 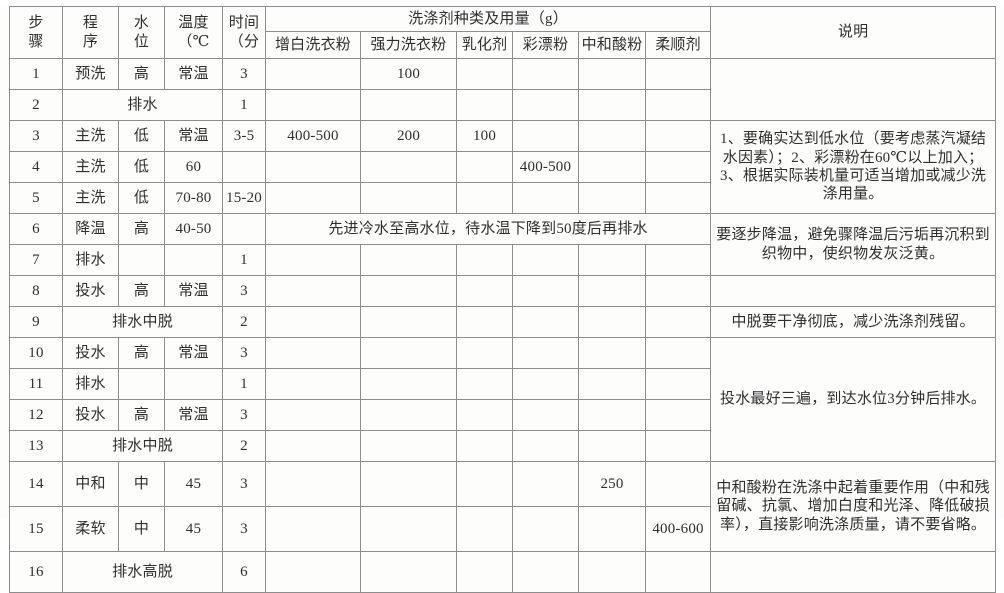 What do you see at coordinates (36, 74) in the screenshot?
I see `cell-step: 1` at bounding box center [36, 74].